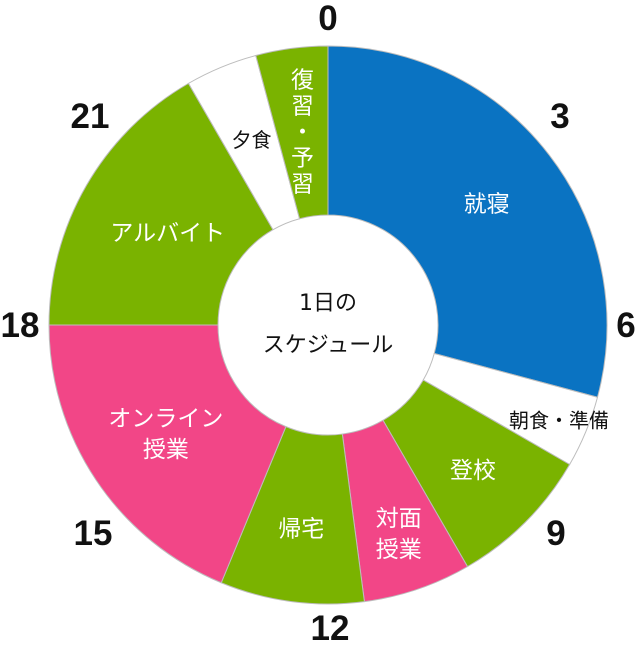 Image resolution: width=640 pixels, height=650 pixels. What do you see at coordinates (328, 303) in the screenshot?
I see `center-label-line-1: 1日の` at bounding box center [328, 303].